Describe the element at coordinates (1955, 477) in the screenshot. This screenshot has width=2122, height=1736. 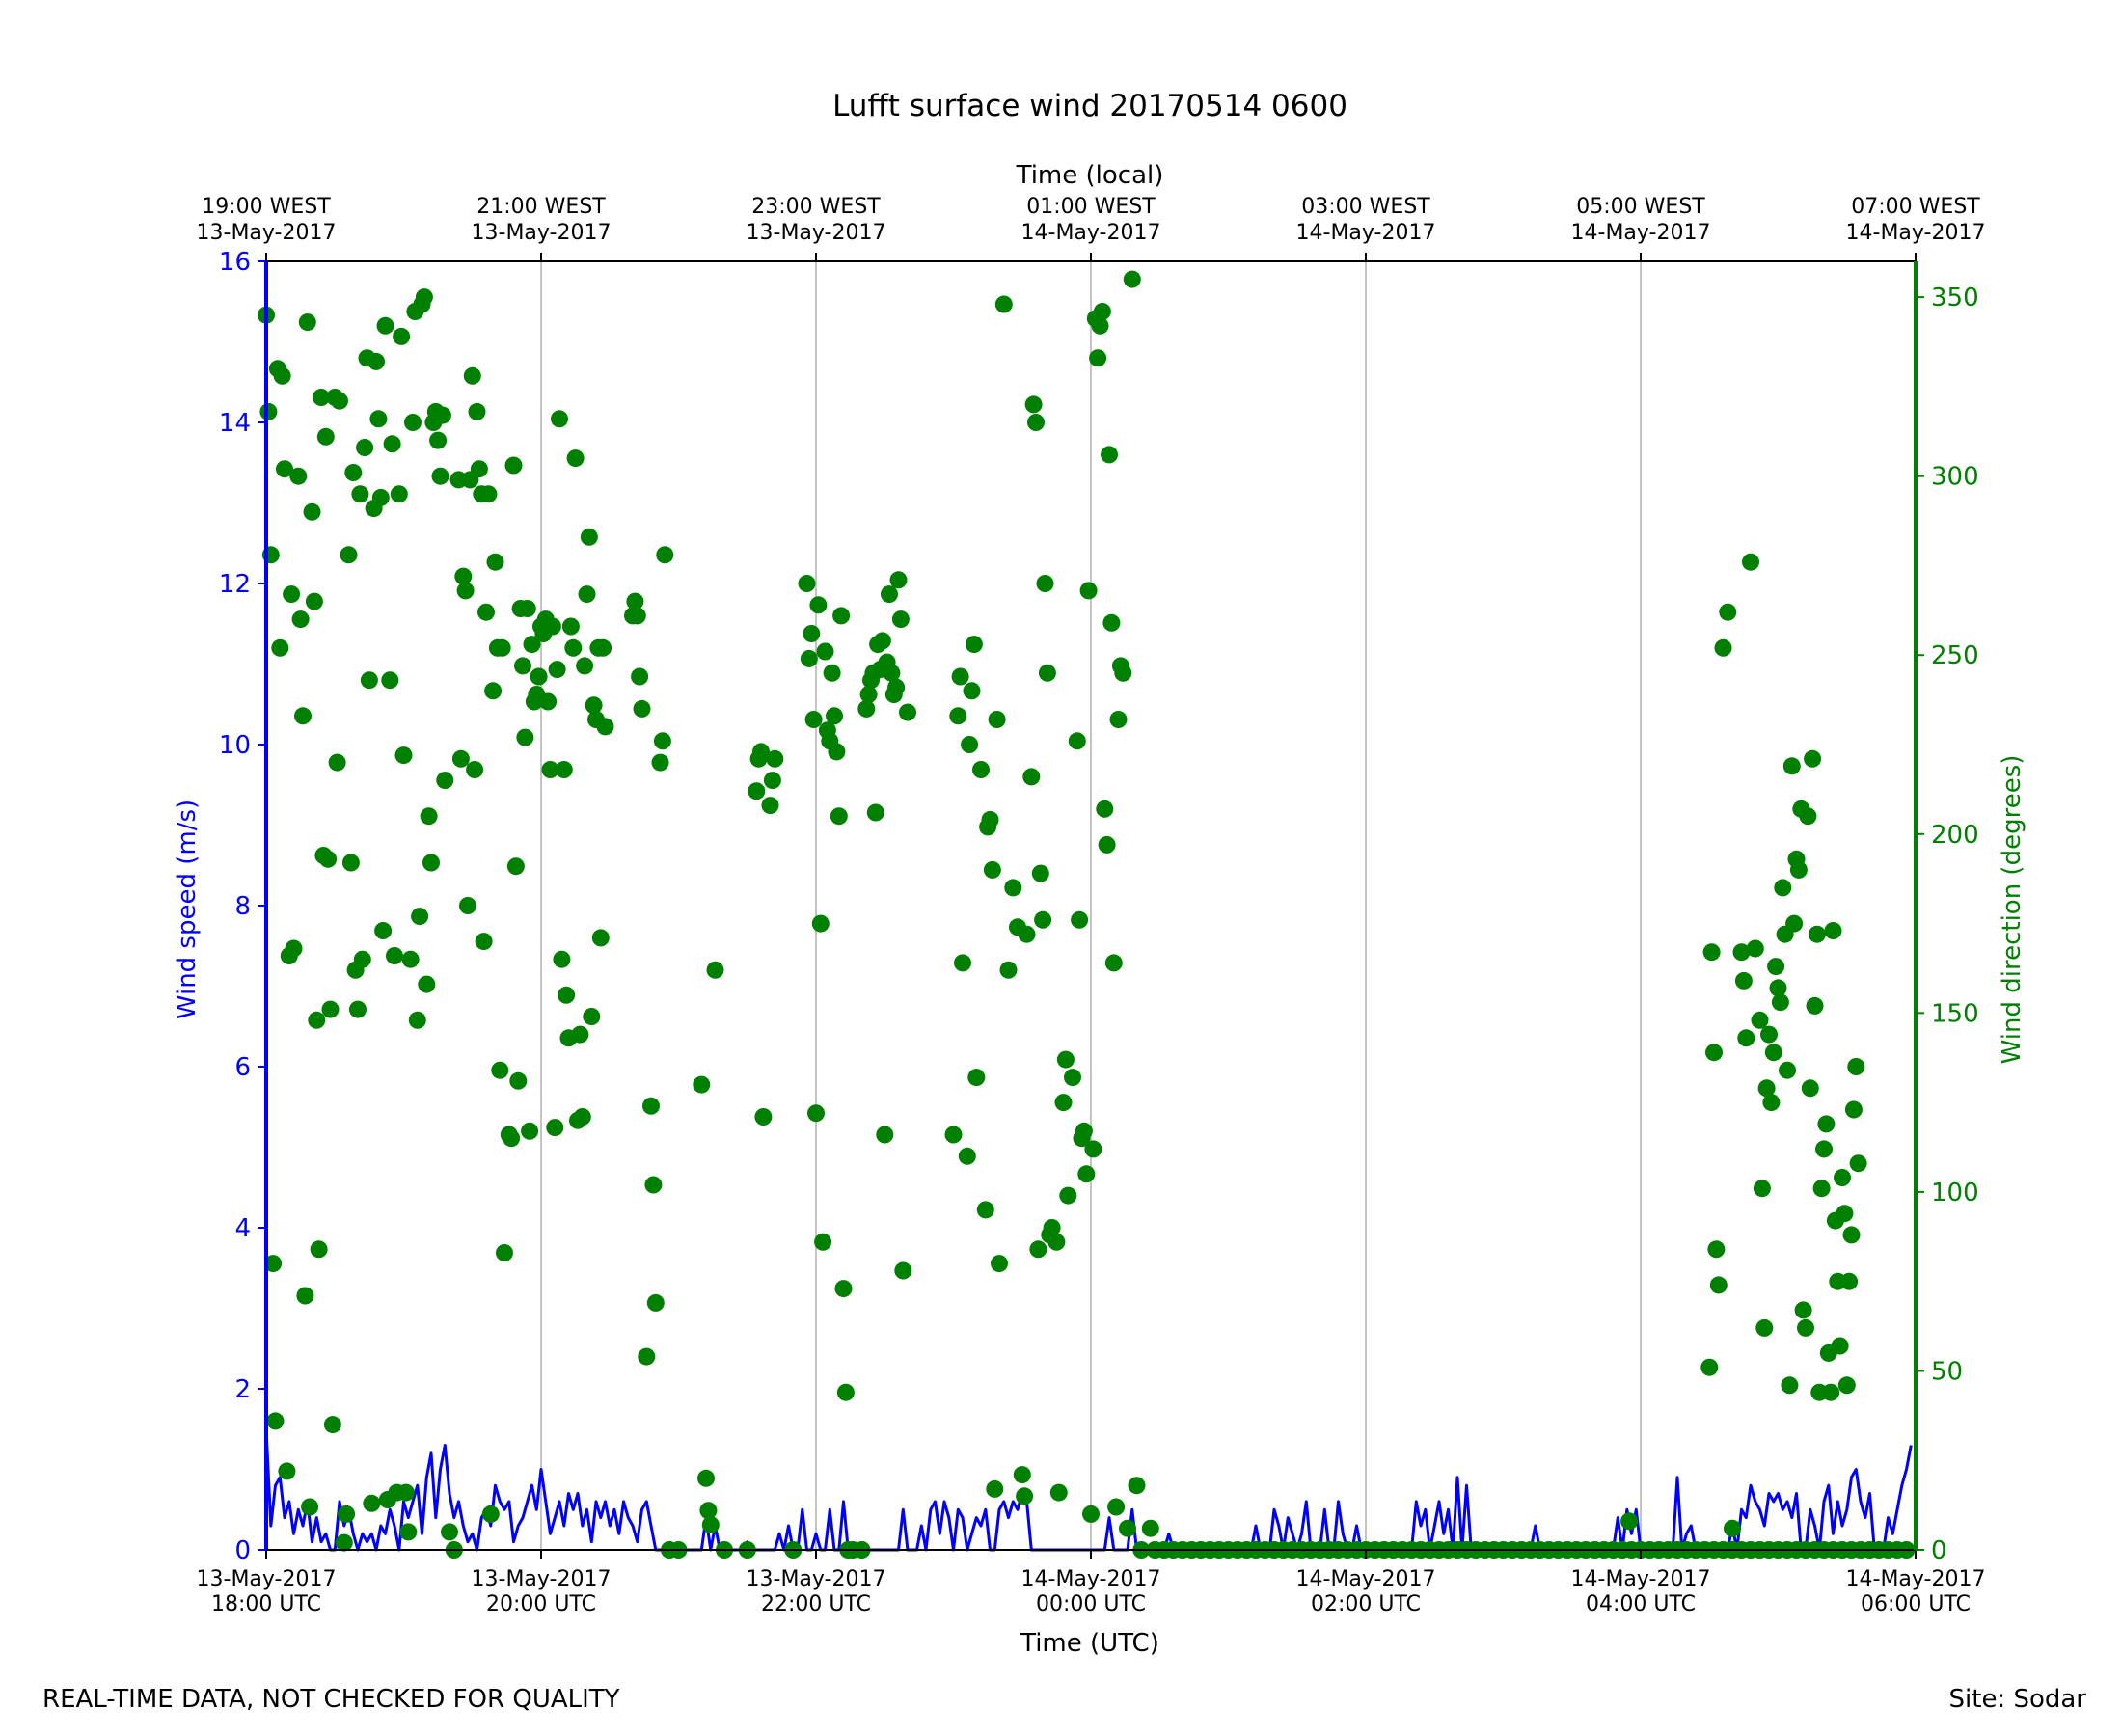
I see `right-tick-label: 300` at that location.